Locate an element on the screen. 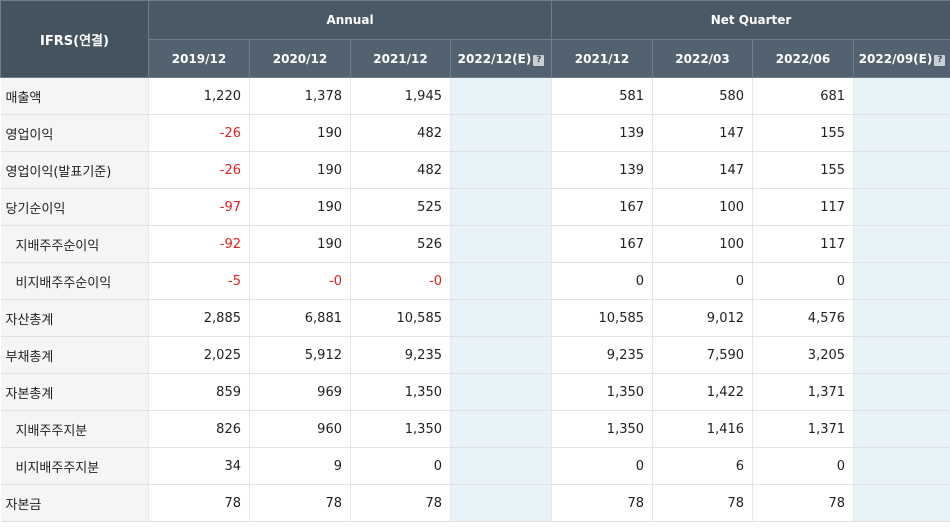  row-label: 부채총계 is located at coordinates (74, 355).